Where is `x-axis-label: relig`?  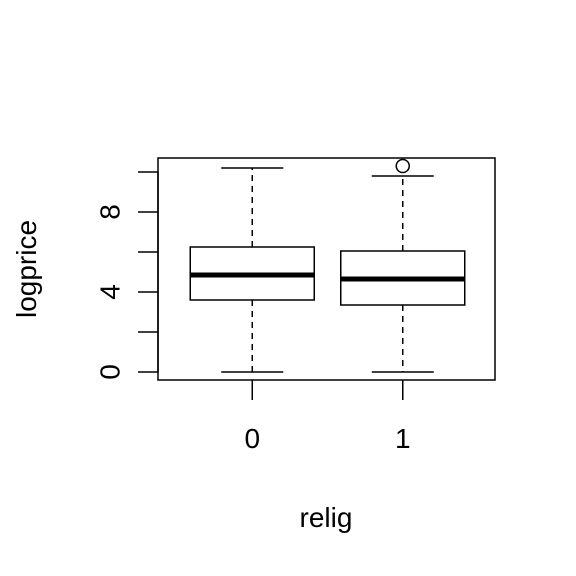
x-axis-label: relig is located at coordinates (326, 517).